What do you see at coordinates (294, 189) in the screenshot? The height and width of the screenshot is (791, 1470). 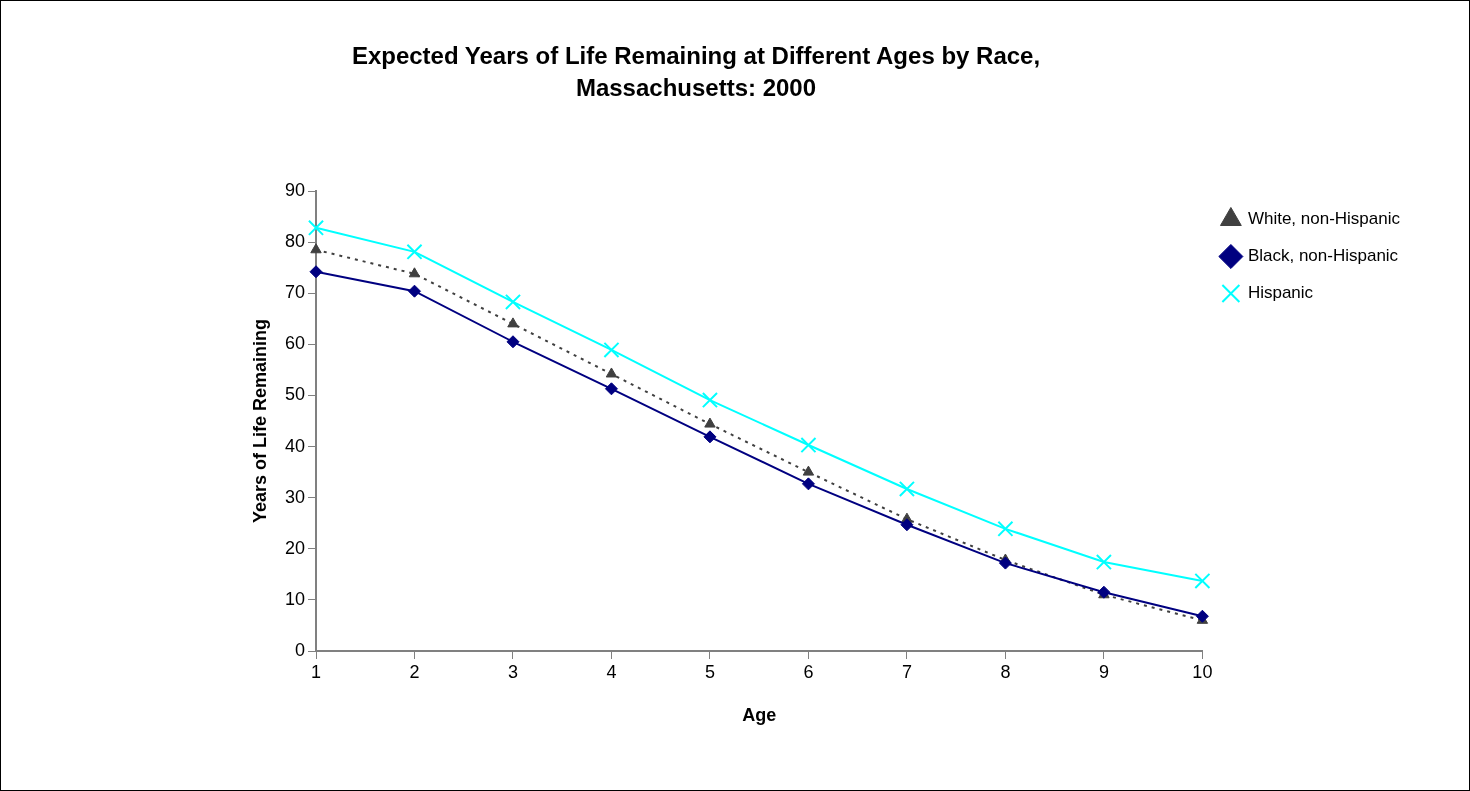 I see `y-tick-label: 90` at bounding box center [294, 189].